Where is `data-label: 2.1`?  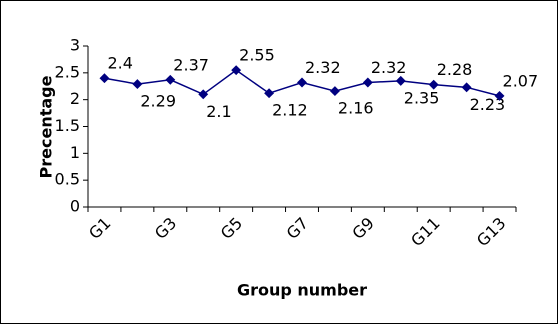
data-label: 2.1 is located at coordinates (218, 111).